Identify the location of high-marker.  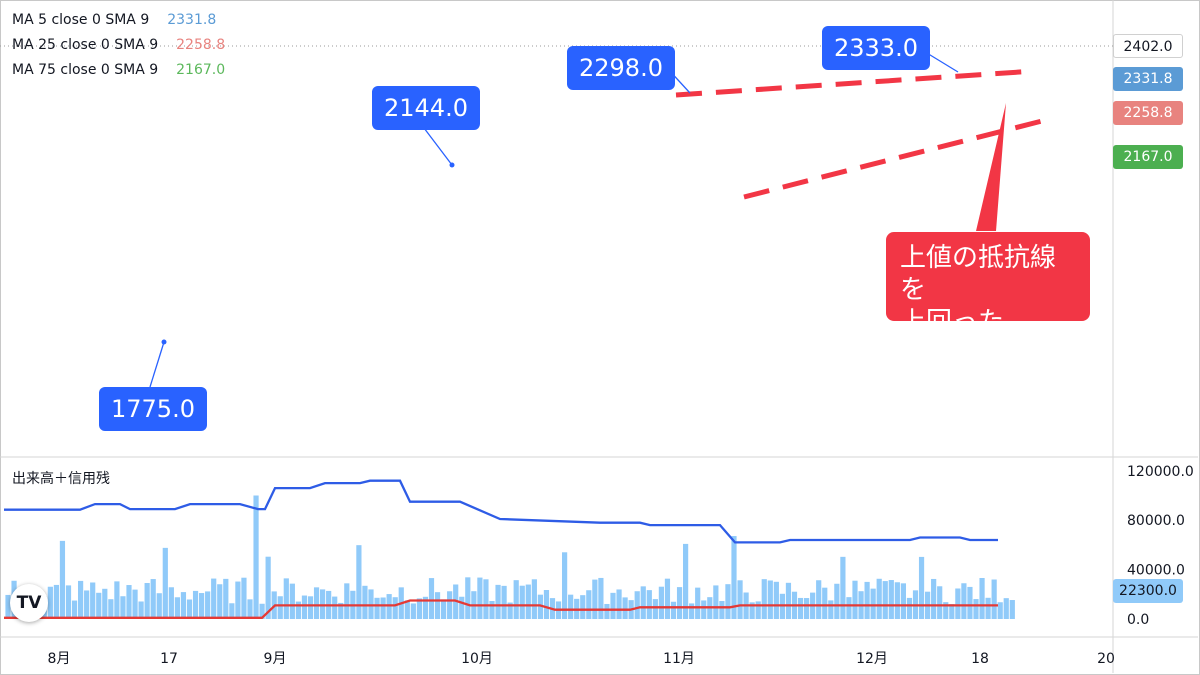
(452, 165).